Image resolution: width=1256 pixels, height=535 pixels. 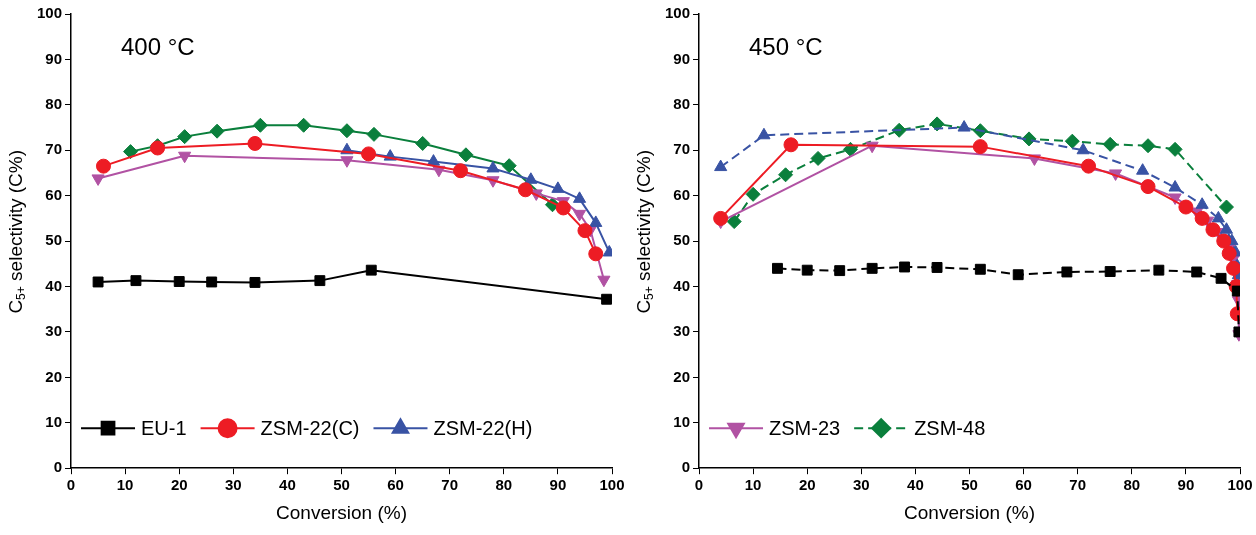 I want to click on annotation: 450 °C, so click(x=786, y=46).